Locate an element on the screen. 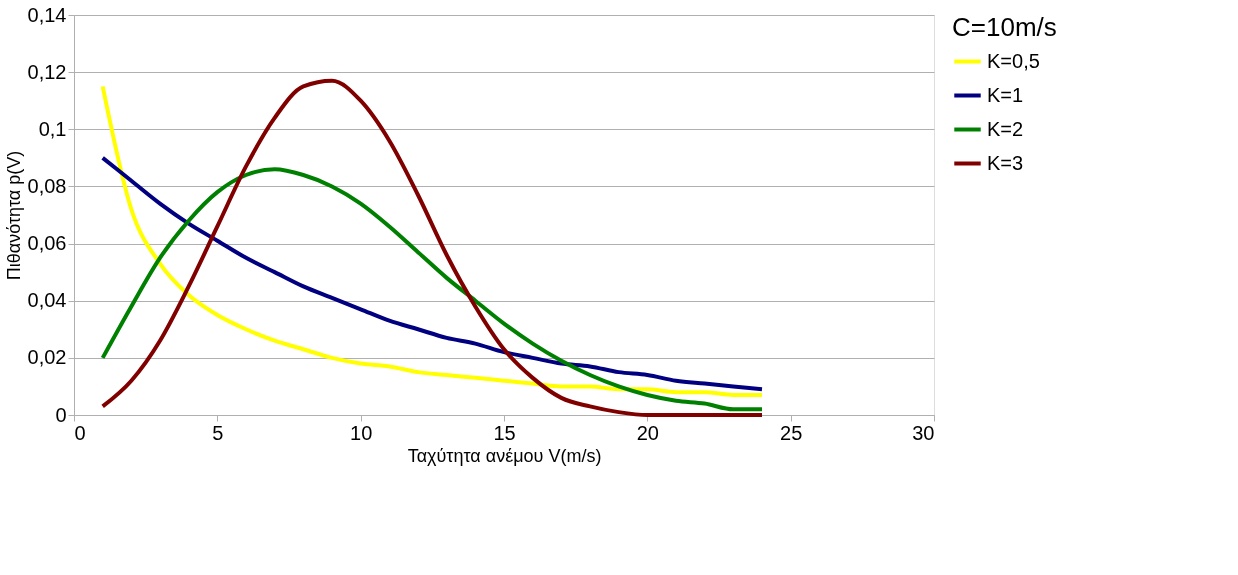 This screenshot has height=575, width=1238. legend-title: C=10m/s is located at coordinates (1004, 27).